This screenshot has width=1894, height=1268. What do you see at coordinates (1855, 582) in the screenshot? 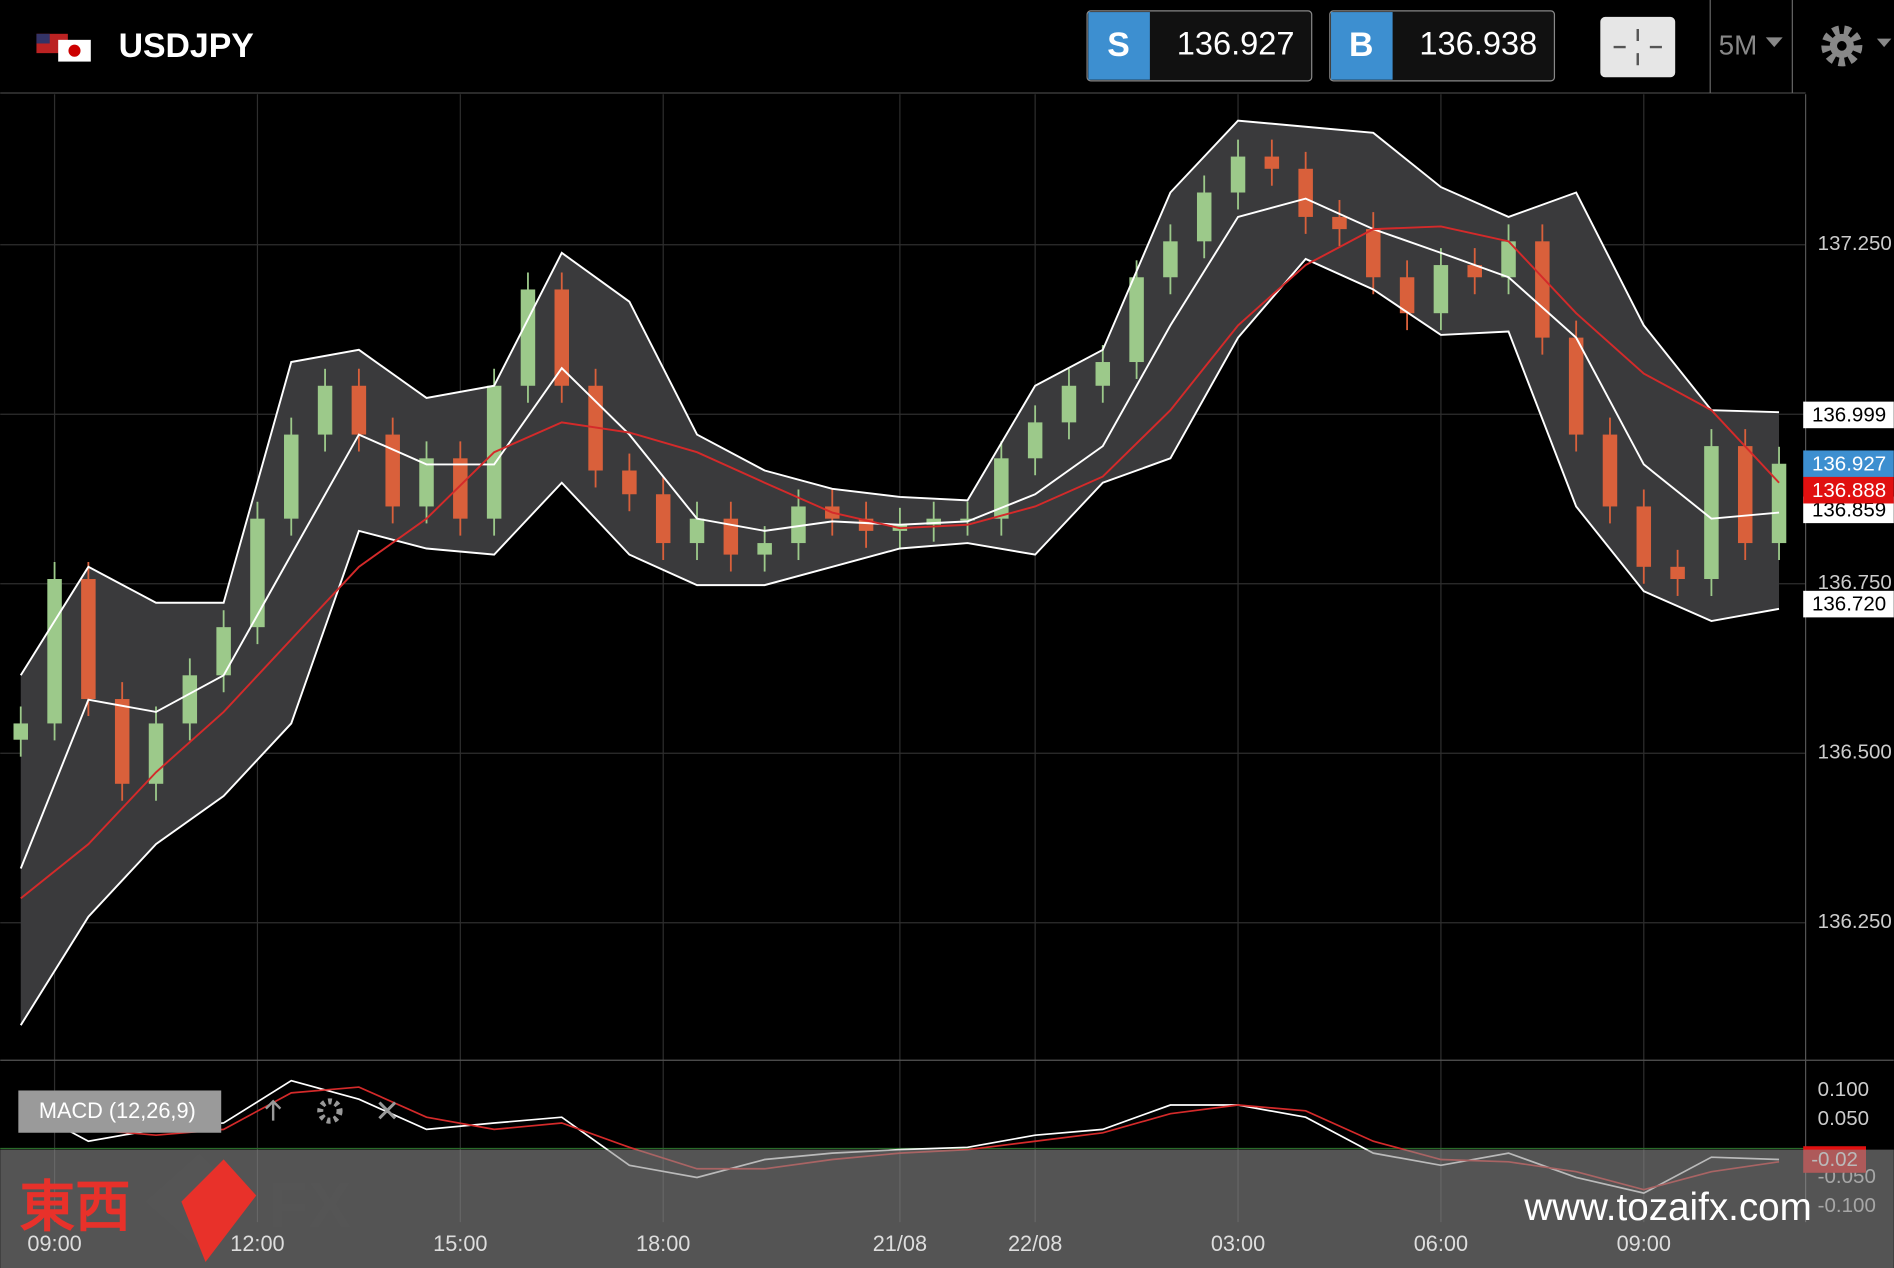
I see `y-tick-label: 136.750` at bounding box center [1855, 582].